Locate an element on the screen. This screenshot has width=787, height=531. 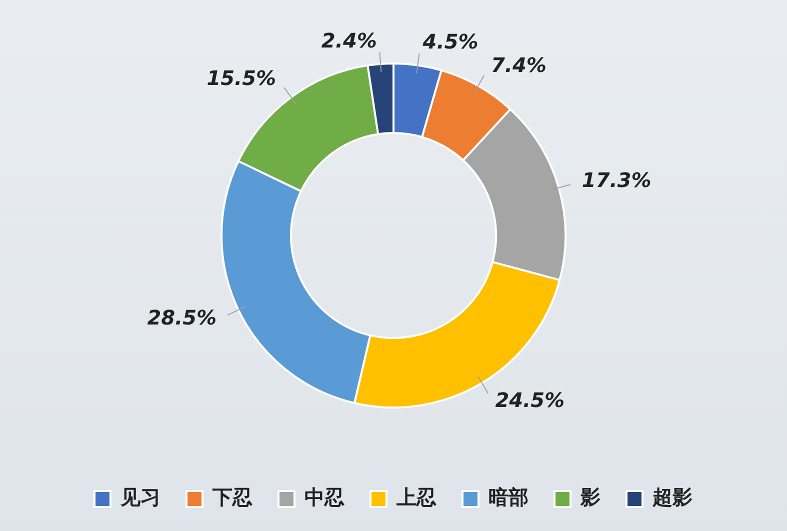
data-label: 28.5% is located at coordinates (182, 318).